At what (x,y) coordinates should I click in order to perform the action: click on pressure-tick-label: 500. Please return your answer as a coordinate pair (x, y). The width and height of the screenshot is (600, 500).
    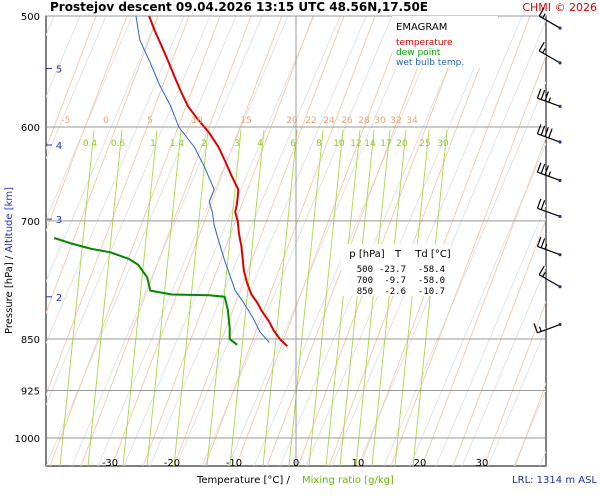
    Looking at the image, I should click on (30, 17).